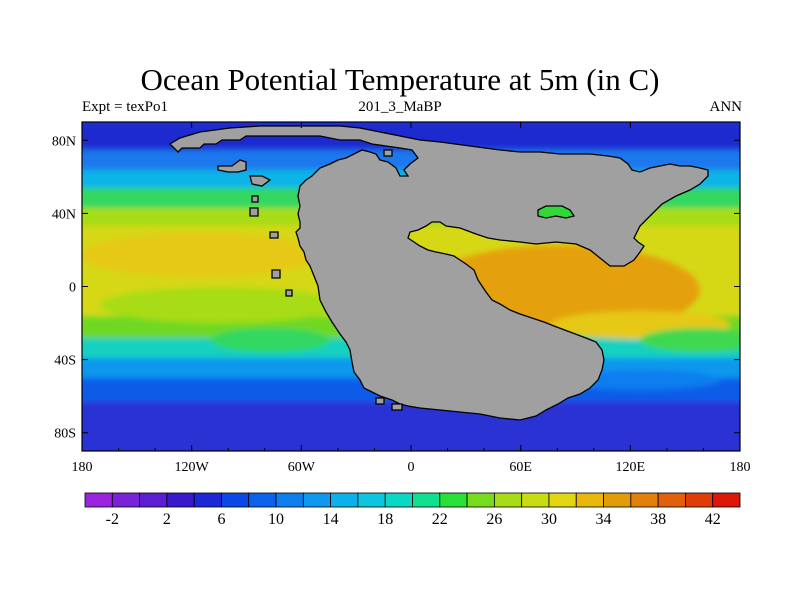 The width and height of the screenshot is (800, 600). Describe the element at coordinates (713, 519) in the screenshot. I see `colorbar-tick-label: 42` at that location.